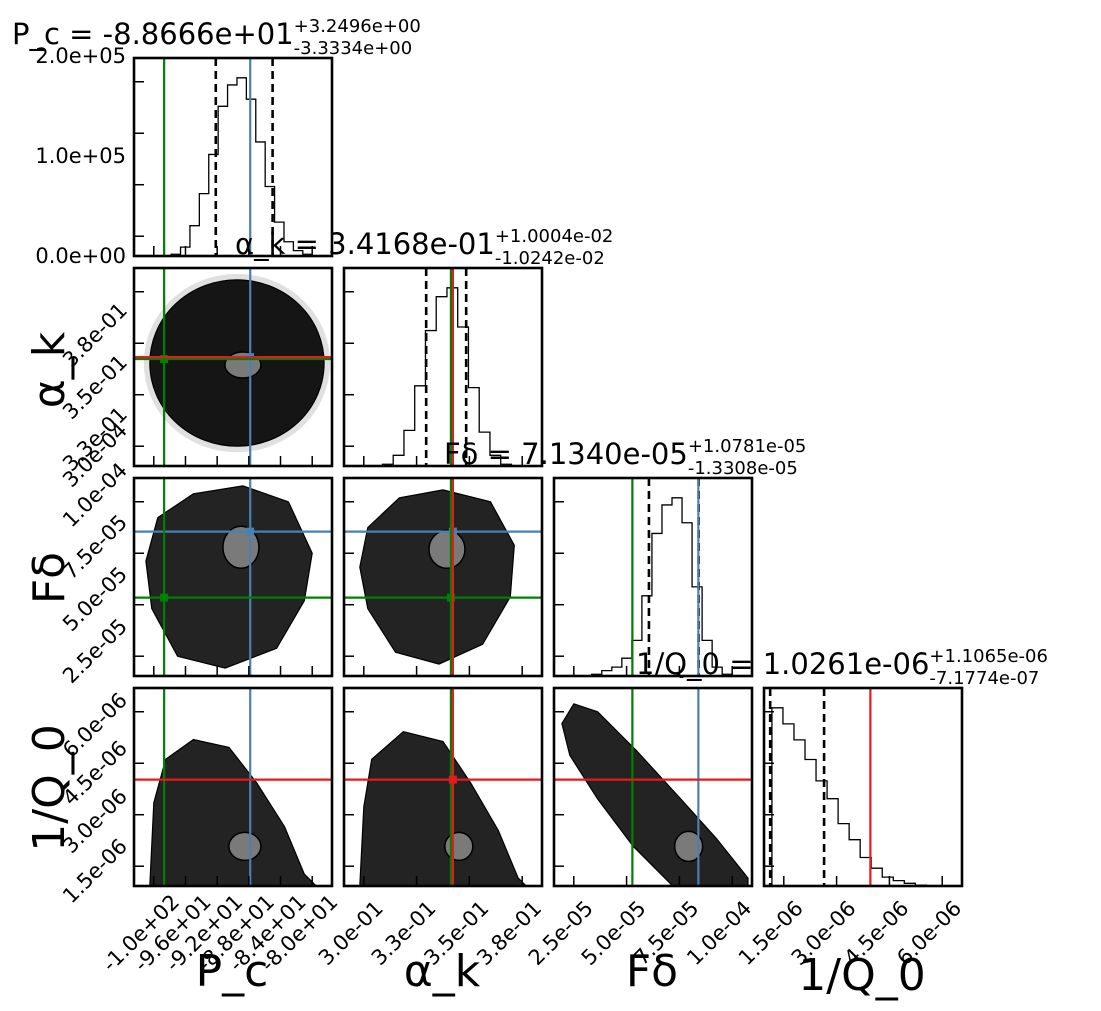  What do you see at coordinates (49, 787) in the screenshot?
I see `y-axis-label-2: 1/Q_0` at bounding box center [49, 787].